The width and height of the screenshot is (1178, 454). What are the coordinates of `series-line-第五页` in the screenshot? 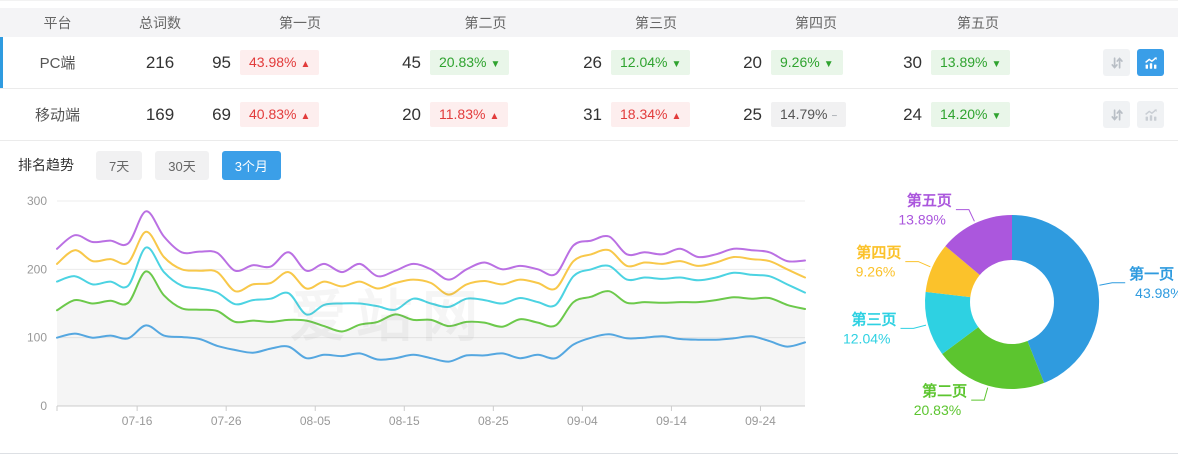 It's located at (431, 245).